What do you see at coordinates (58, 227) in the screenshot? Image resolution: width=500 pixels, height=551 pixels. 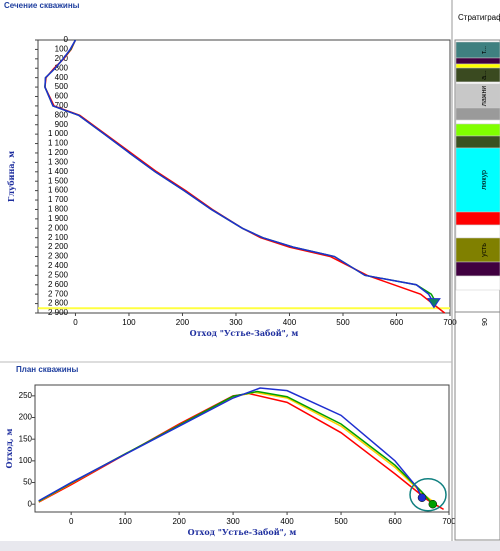 I see `y-tick-label: 2 000` at bounding box center [58, 227].